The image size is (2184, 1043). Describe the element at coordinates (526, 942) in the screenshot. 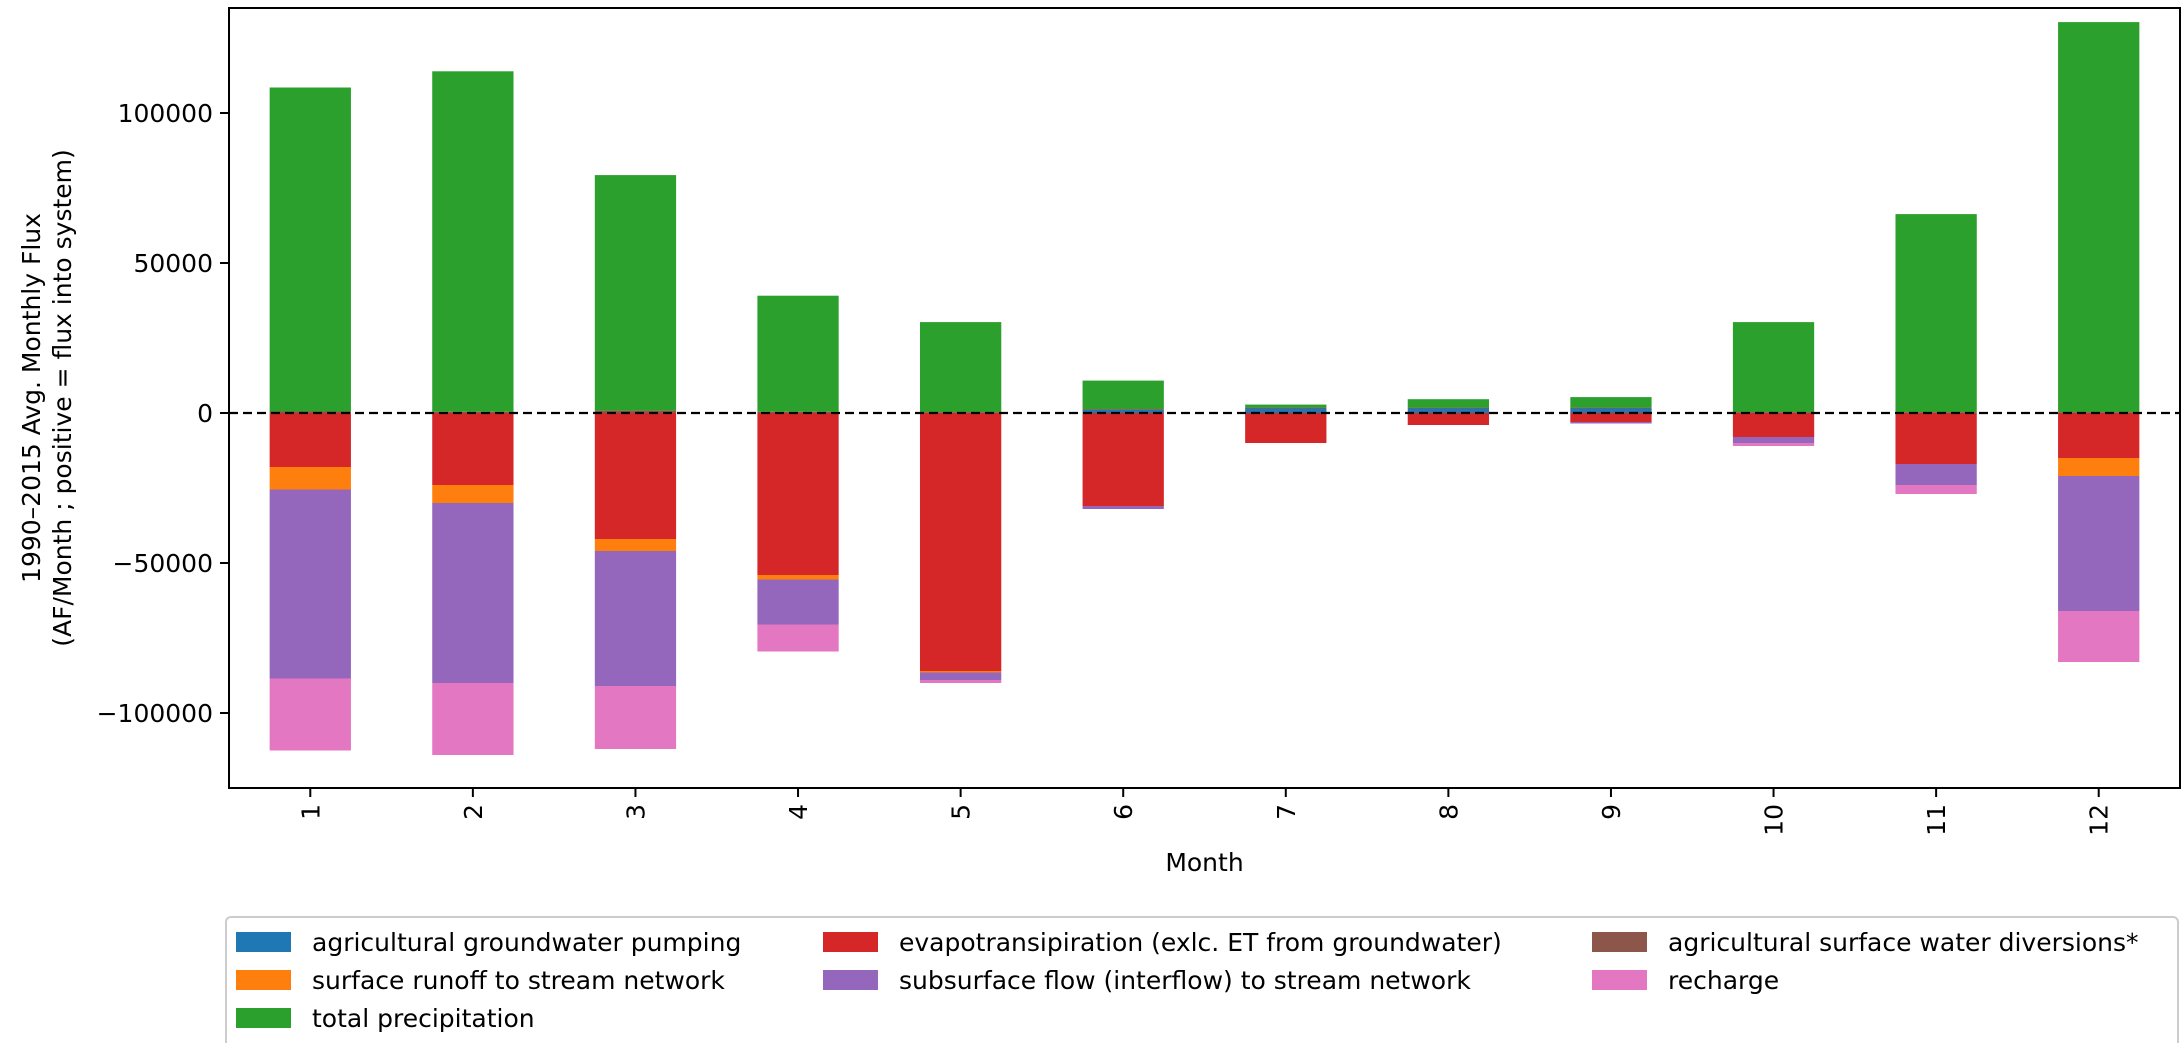

I see `legend-label: agricultural groundwater pumping` at that location.